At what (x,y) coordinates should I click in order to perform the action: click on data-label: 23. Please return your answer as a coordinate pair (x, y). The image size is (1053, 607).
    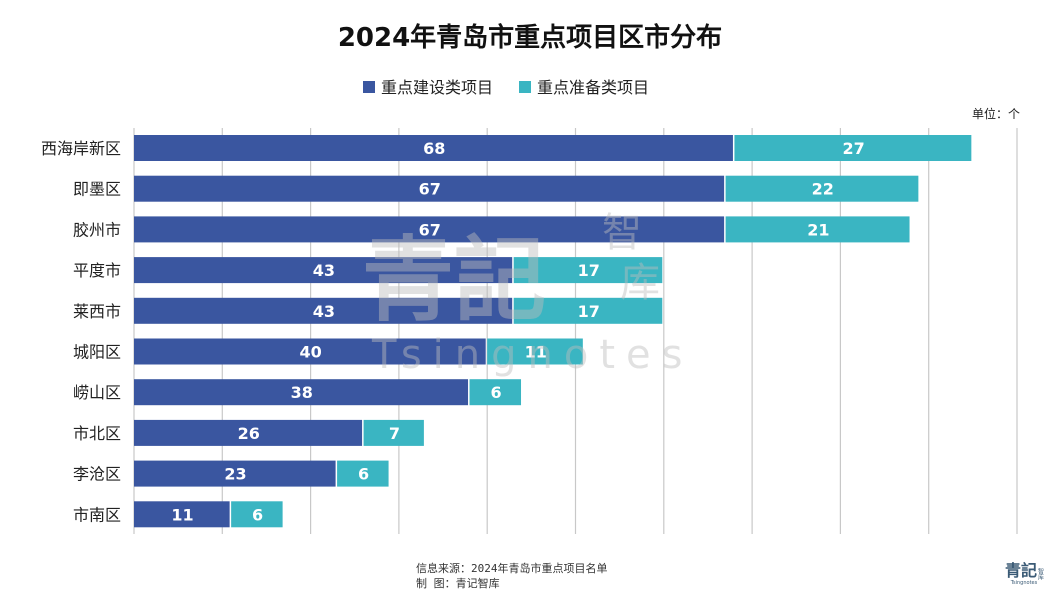
    Looking at the image, I should click on (235, 474).